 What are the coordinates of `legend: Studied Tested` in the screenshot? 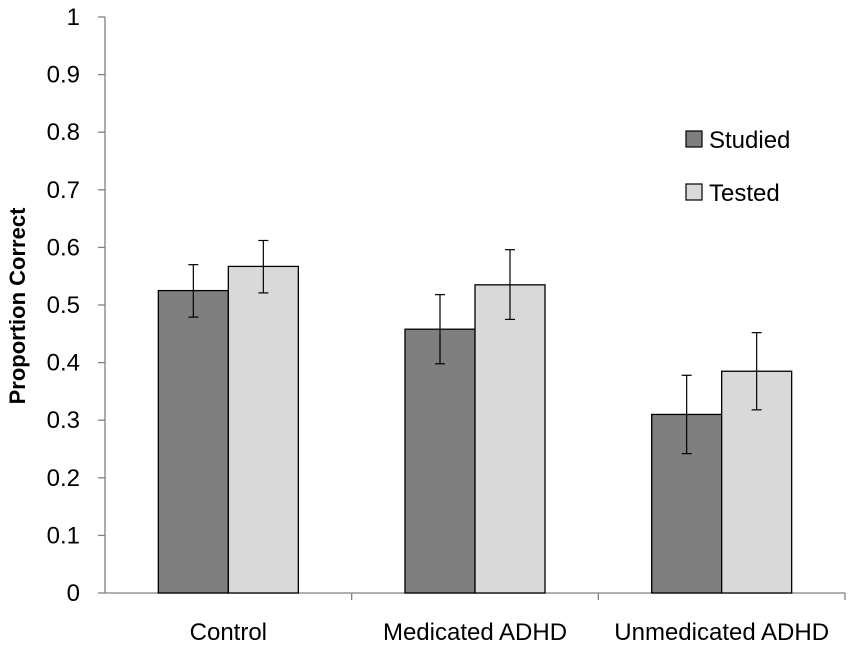 It's located at (737, 167).